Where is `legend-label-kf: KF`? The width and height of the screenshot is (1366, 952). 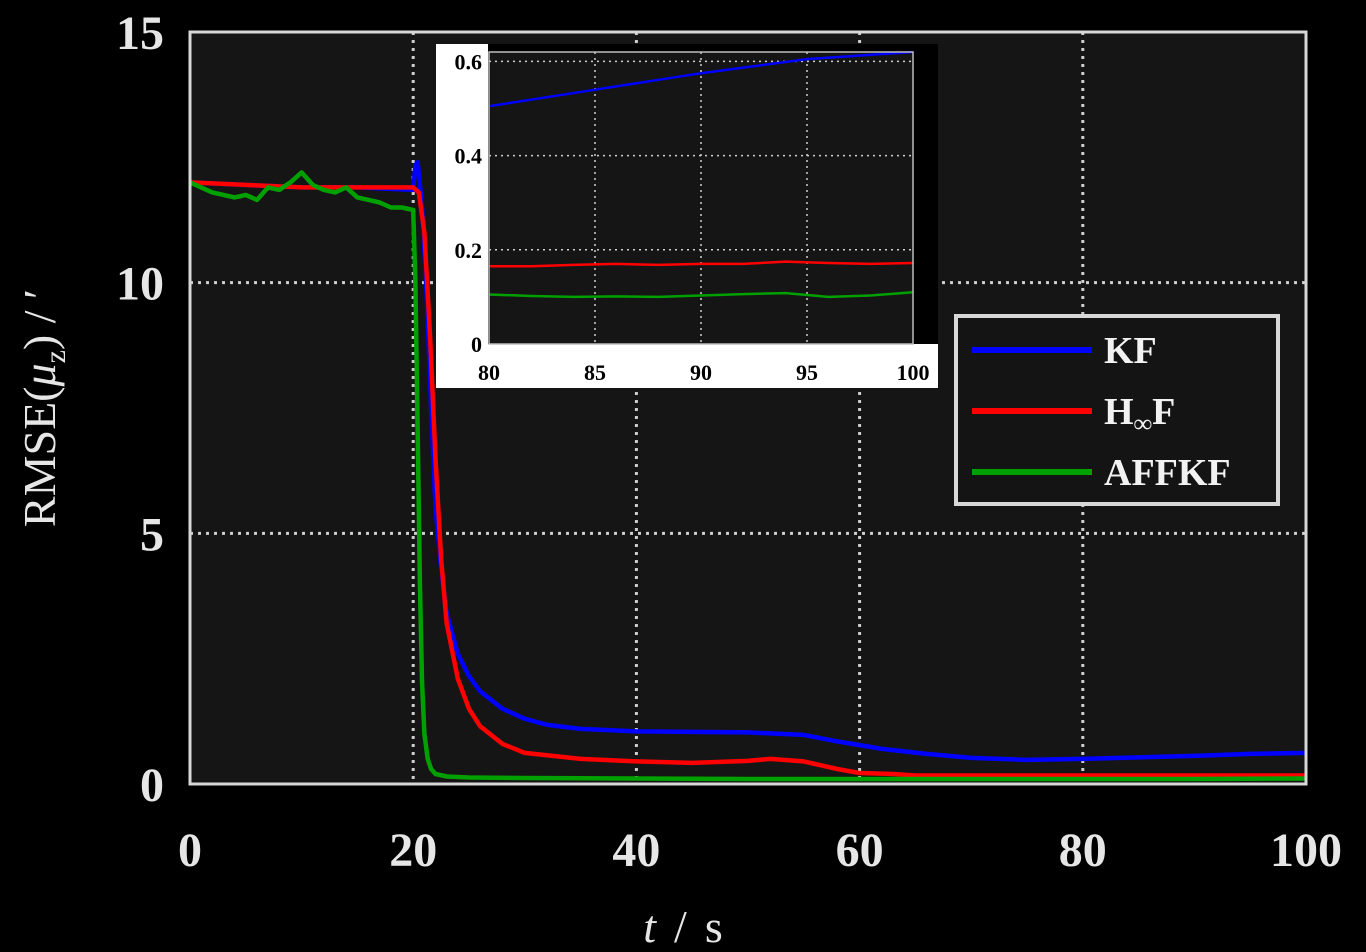 legend-label-kf: KF is located at coordinates (1130, 351).